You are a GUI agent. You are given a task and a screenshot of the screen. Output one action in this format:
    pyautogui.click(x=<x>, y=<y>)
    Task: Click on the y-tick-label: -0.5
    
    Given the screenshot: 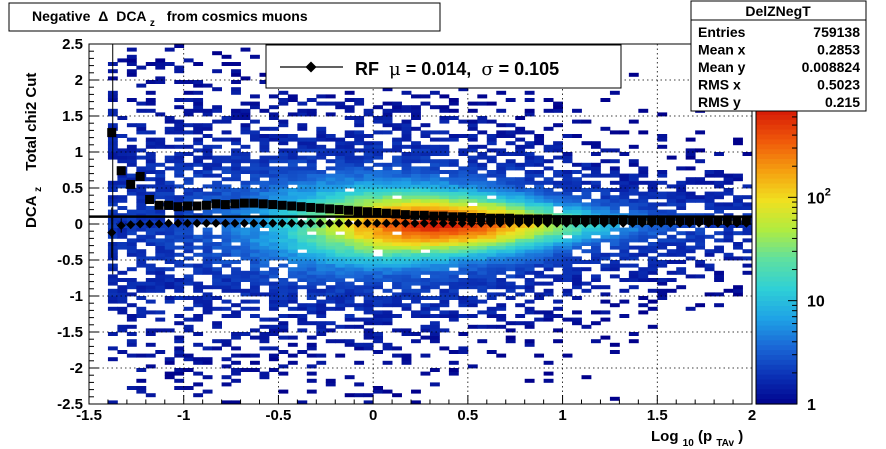 What is the action you would take?
    pyautogui.click(x=70, y=260)
    